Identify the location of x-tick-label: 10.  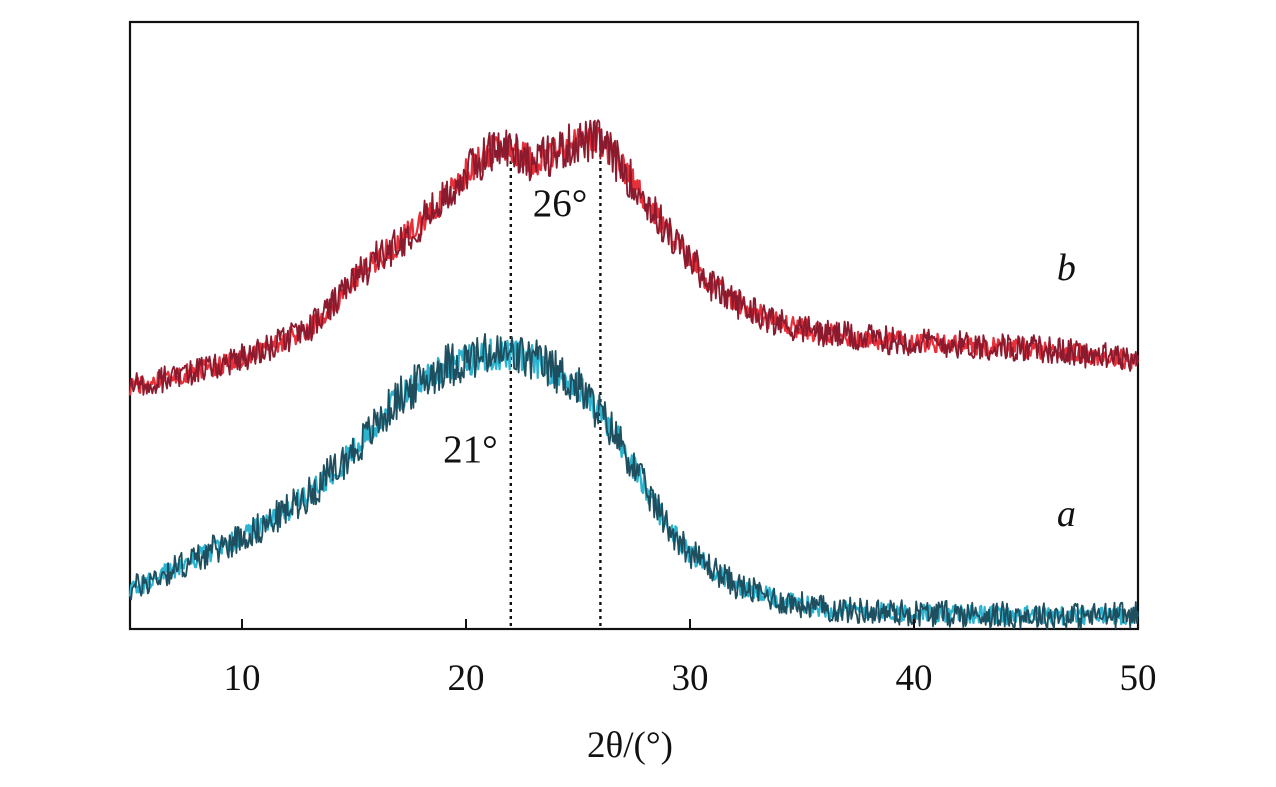
(242, 678).